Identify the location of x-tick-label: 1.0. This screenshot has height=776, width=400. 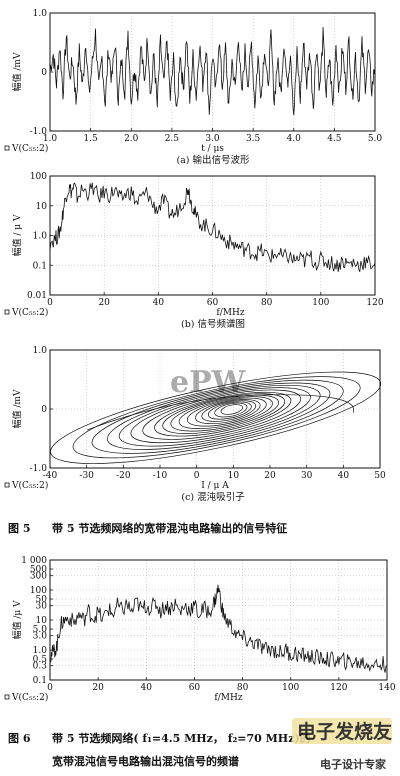
(50, 139).